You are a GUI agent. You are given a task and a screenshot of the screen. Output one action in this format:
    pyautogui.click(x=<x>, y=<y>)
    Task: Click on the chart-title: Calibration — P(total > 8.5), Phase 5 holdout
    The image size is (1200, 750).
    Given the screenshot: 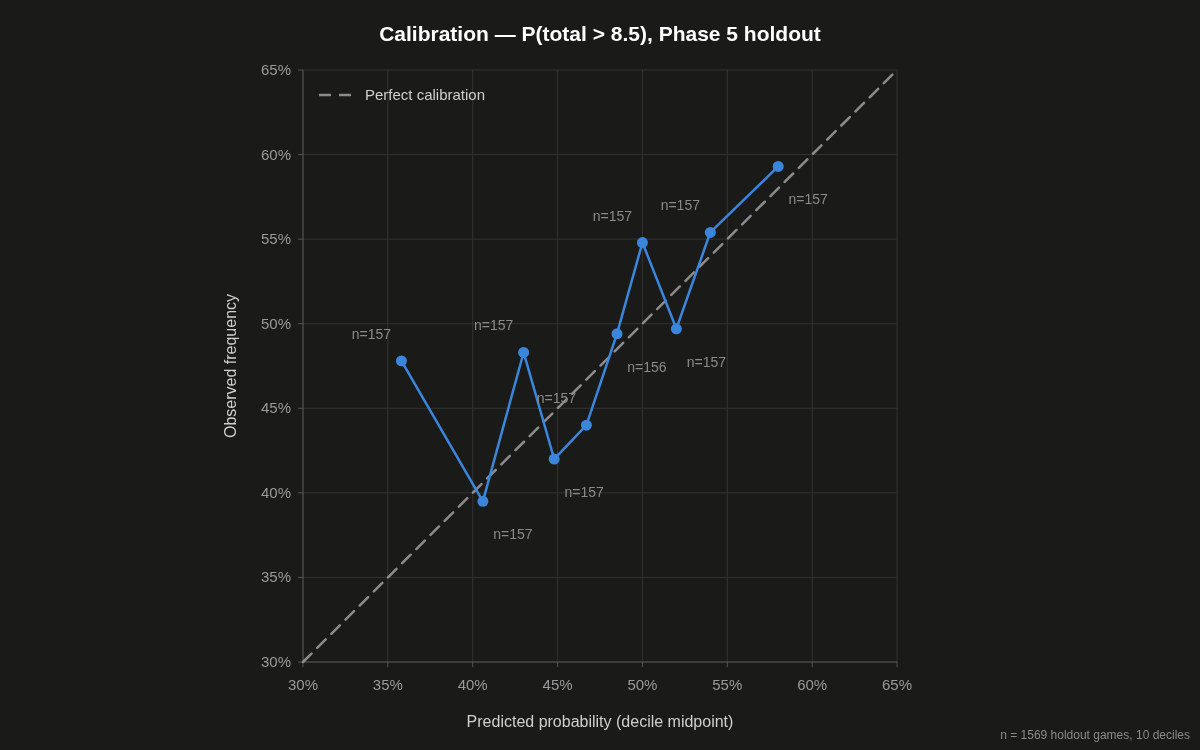 What is the action you would take?
    pyautogui.click(x=600, y=33)
    